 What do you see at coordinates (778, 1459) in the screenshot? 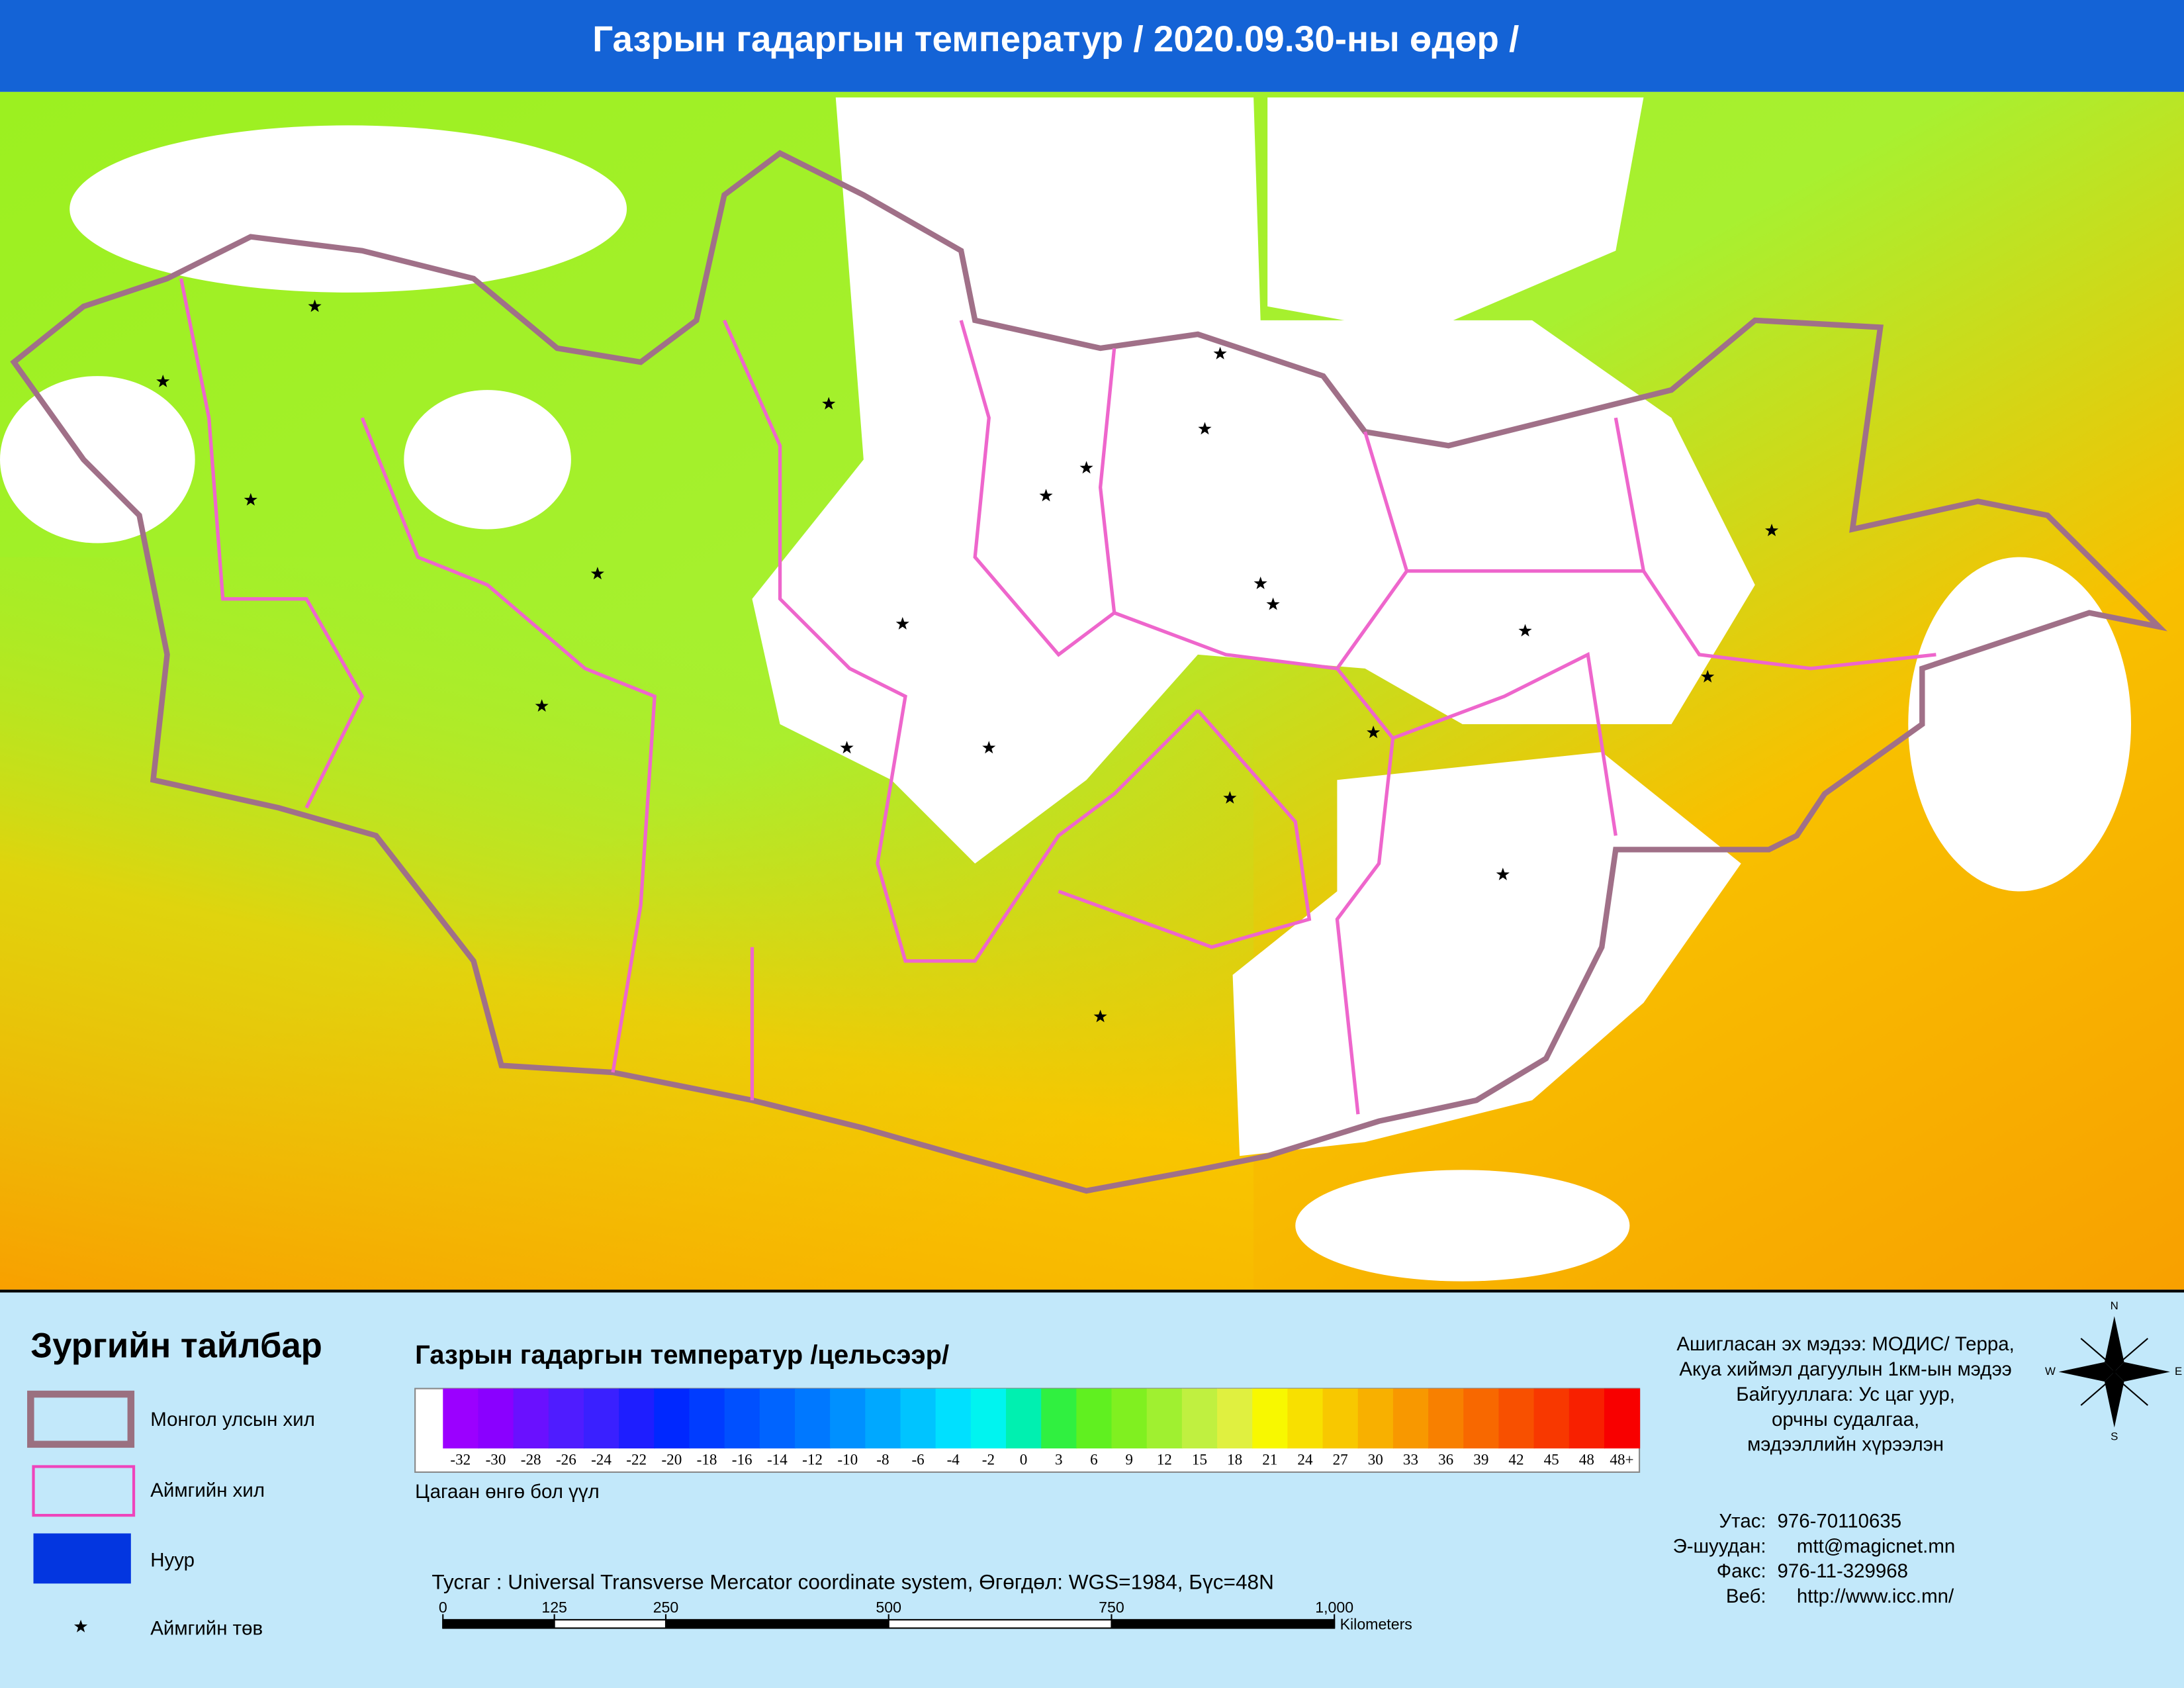
I see `colorbar-label: -14` at bounding box center [778, 1459].